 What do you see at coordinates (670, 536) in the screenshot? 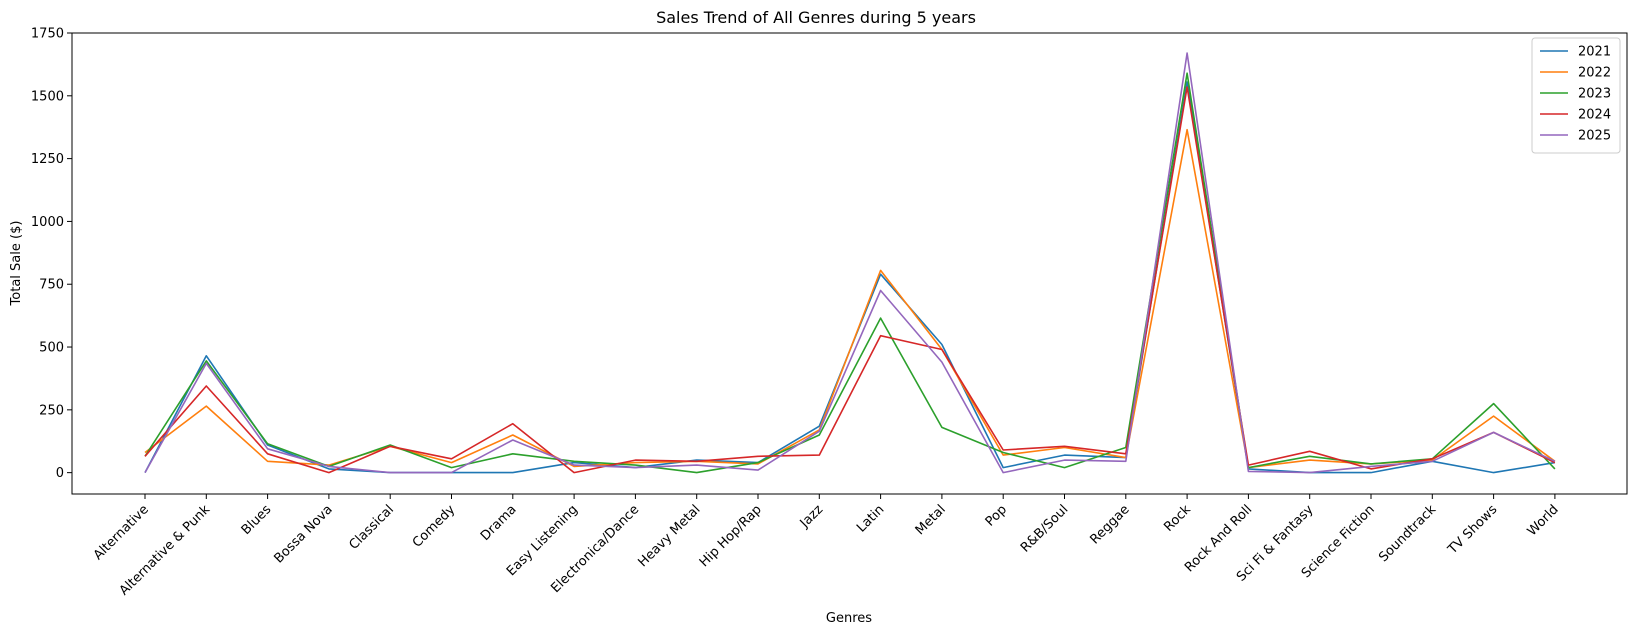
I see `x-tick-label: Heavy Metal` at bounding box center [670, 536].